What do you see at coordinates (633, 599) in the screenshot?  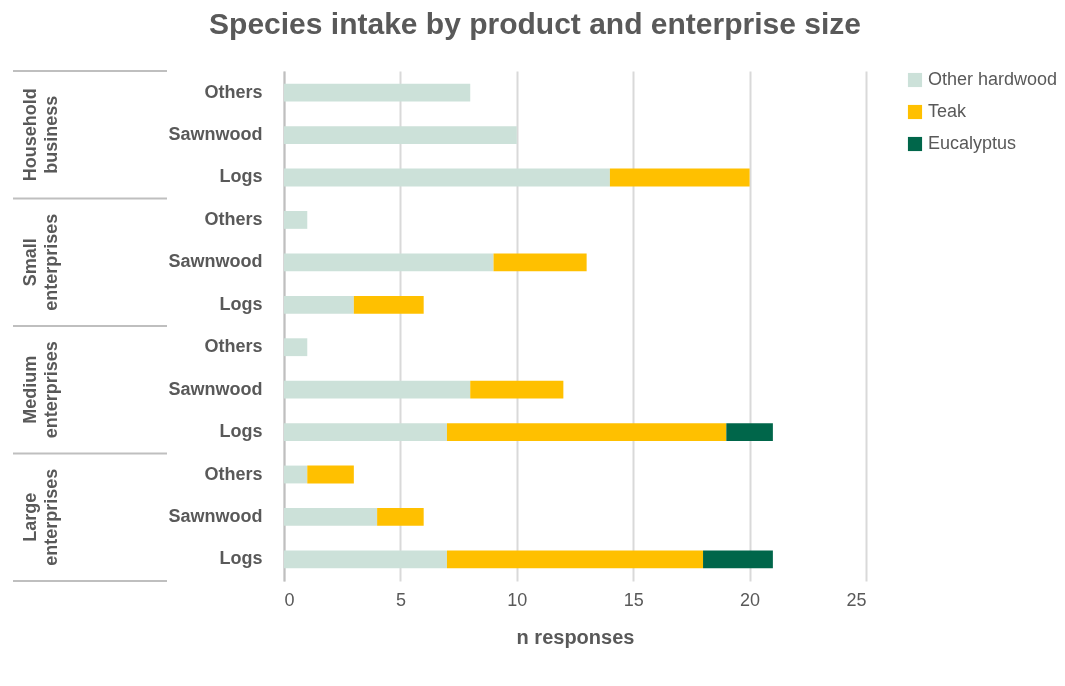 I see `x-tick-label: 15` at bounding box center [633, 599].